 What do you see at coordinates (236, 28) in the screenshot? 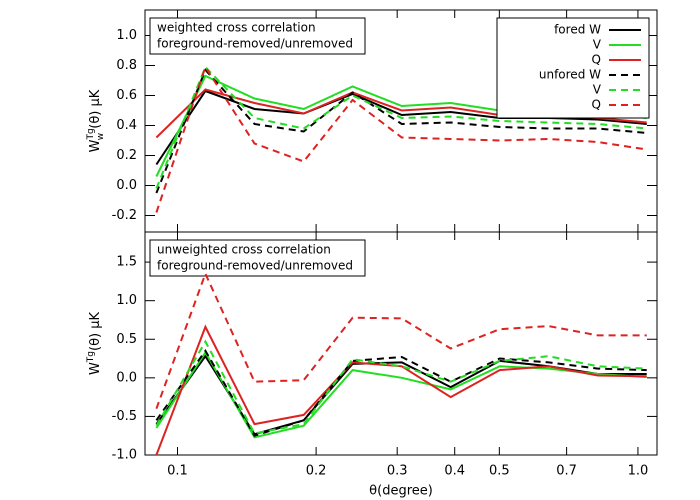
I see `annotation: weighted cross correlation` at bounding box center [236, 28].